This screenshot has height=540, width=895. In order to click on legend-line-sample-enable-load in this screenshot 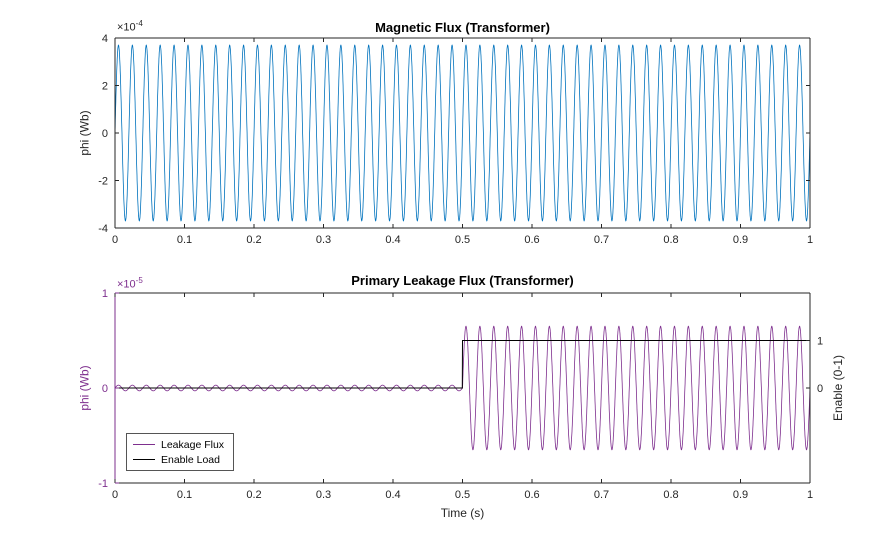, I will do `click(144, 459)`.